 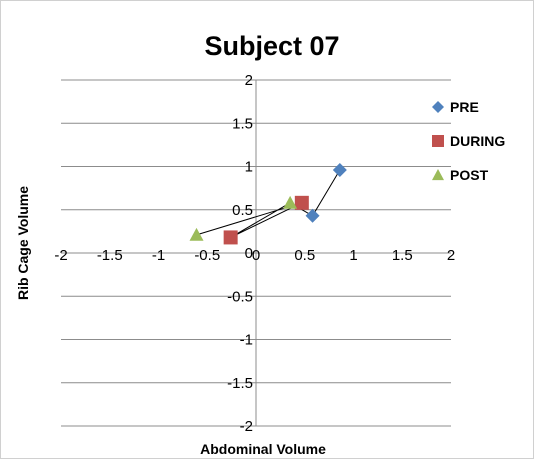 I want to click on y-tick-label: 1.5, so click(x=242, y=123).